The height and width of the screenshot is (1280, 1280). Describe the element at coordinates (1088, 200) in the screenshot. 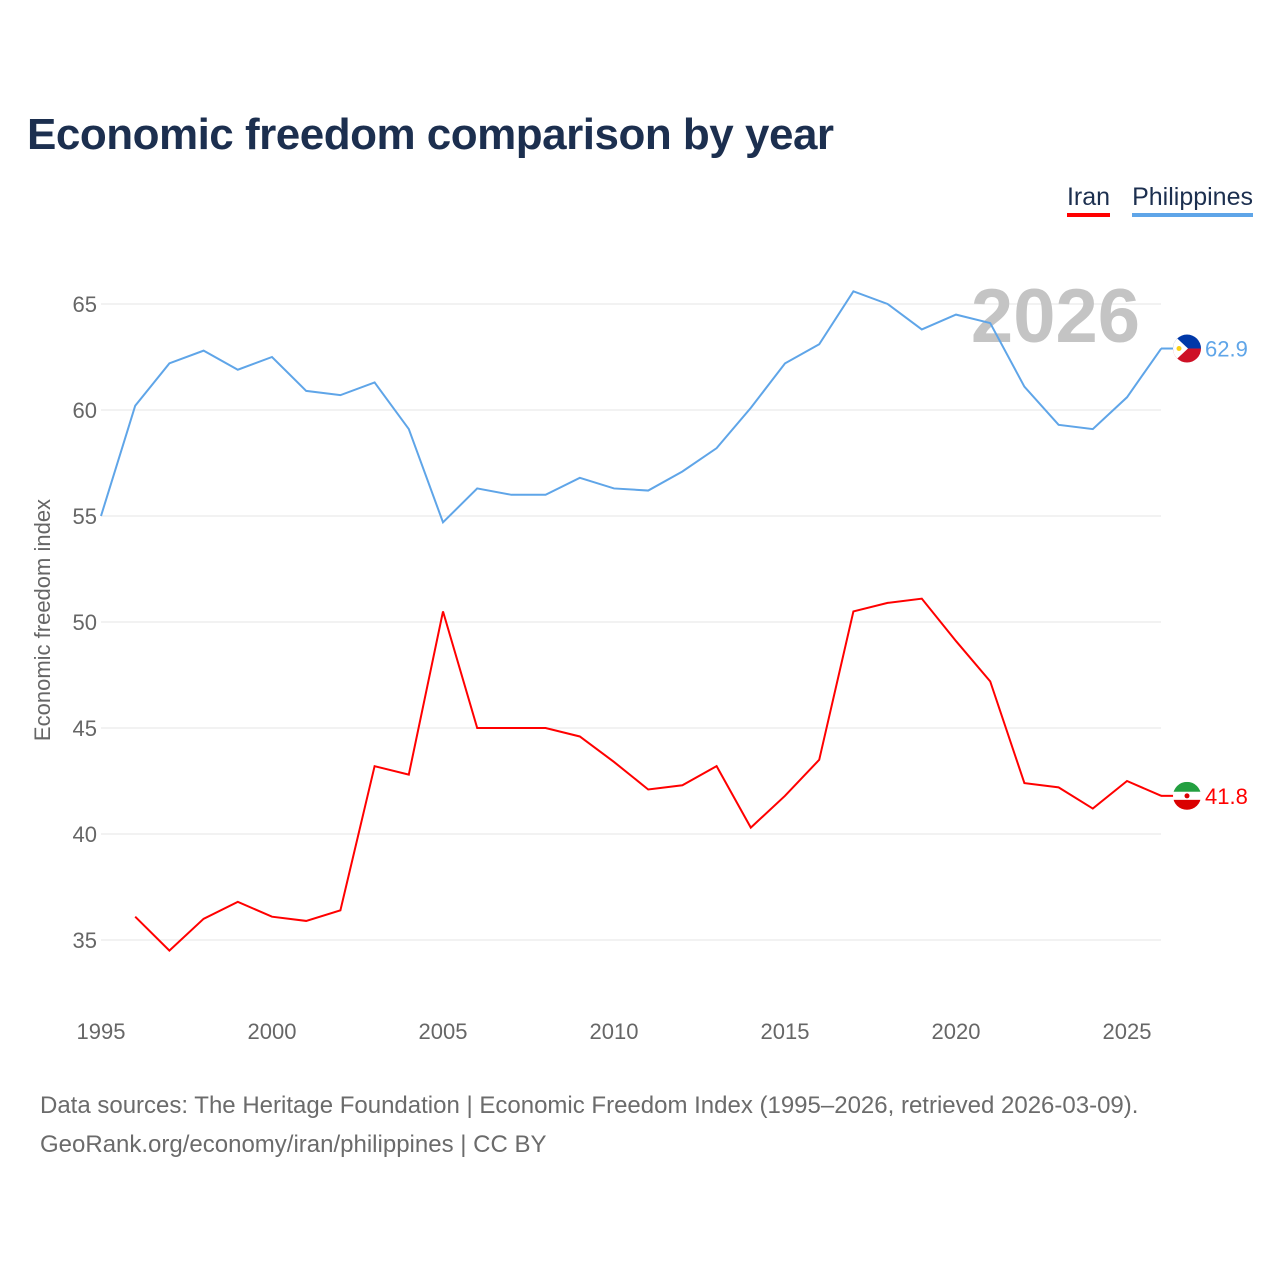

I see `legend-iran: Iran` at that location.